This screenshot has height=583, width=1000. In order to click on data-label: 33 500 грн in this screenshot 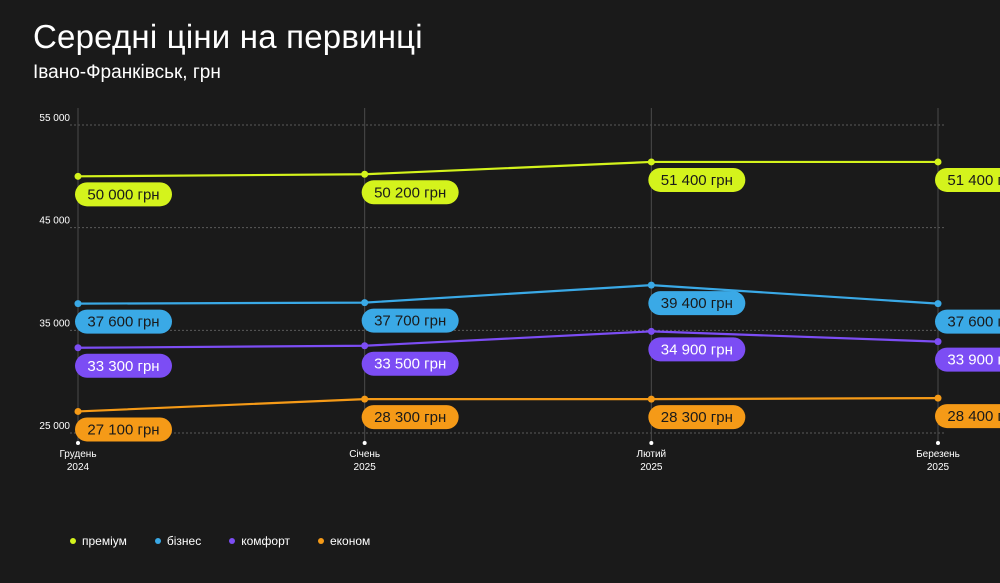, I will do `click(410, 364)`.